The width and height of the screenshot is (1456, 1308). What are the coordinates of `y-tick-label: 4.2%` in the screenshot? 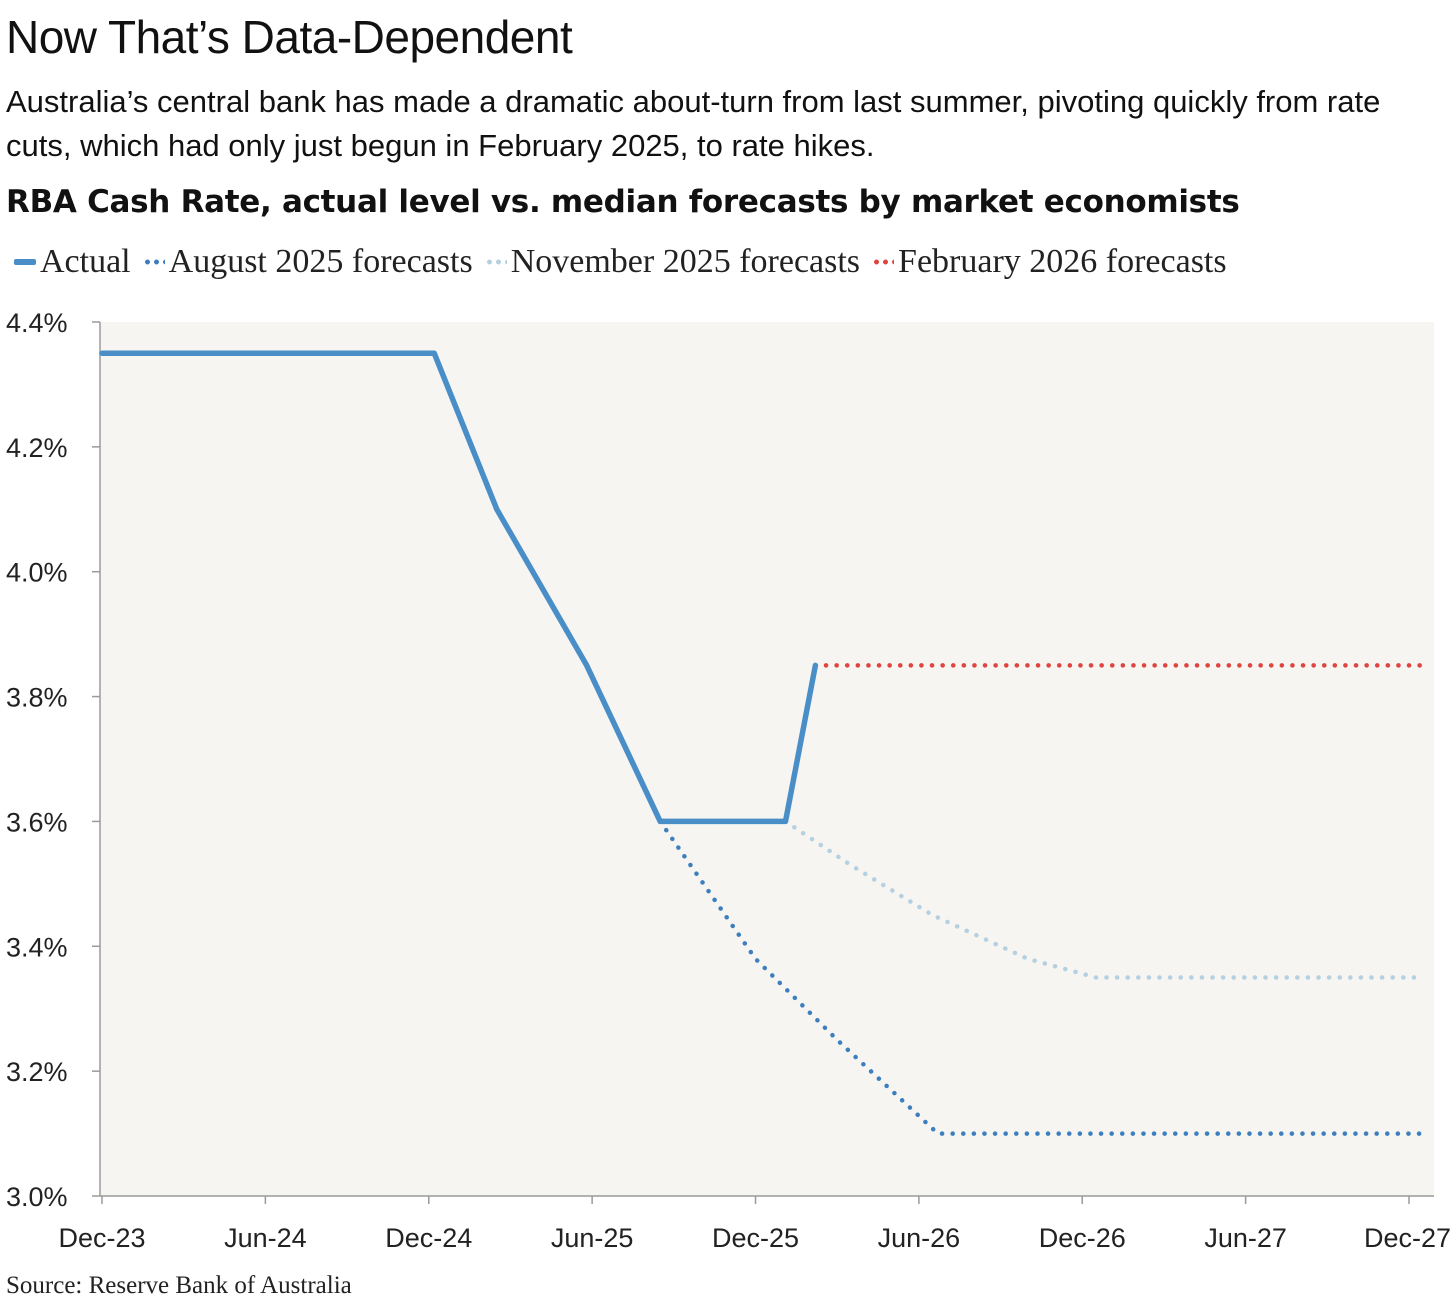 It's located at (37, 448).